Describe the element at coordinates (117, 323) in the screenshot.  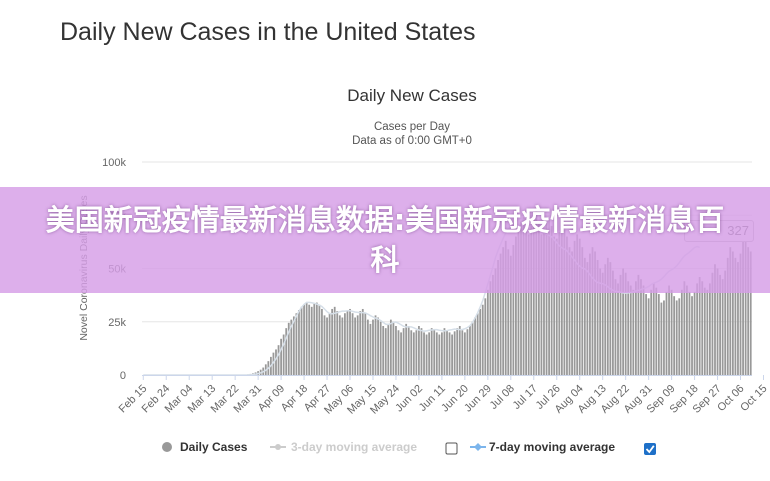
I see `y-tick-label: 25k` at that location.